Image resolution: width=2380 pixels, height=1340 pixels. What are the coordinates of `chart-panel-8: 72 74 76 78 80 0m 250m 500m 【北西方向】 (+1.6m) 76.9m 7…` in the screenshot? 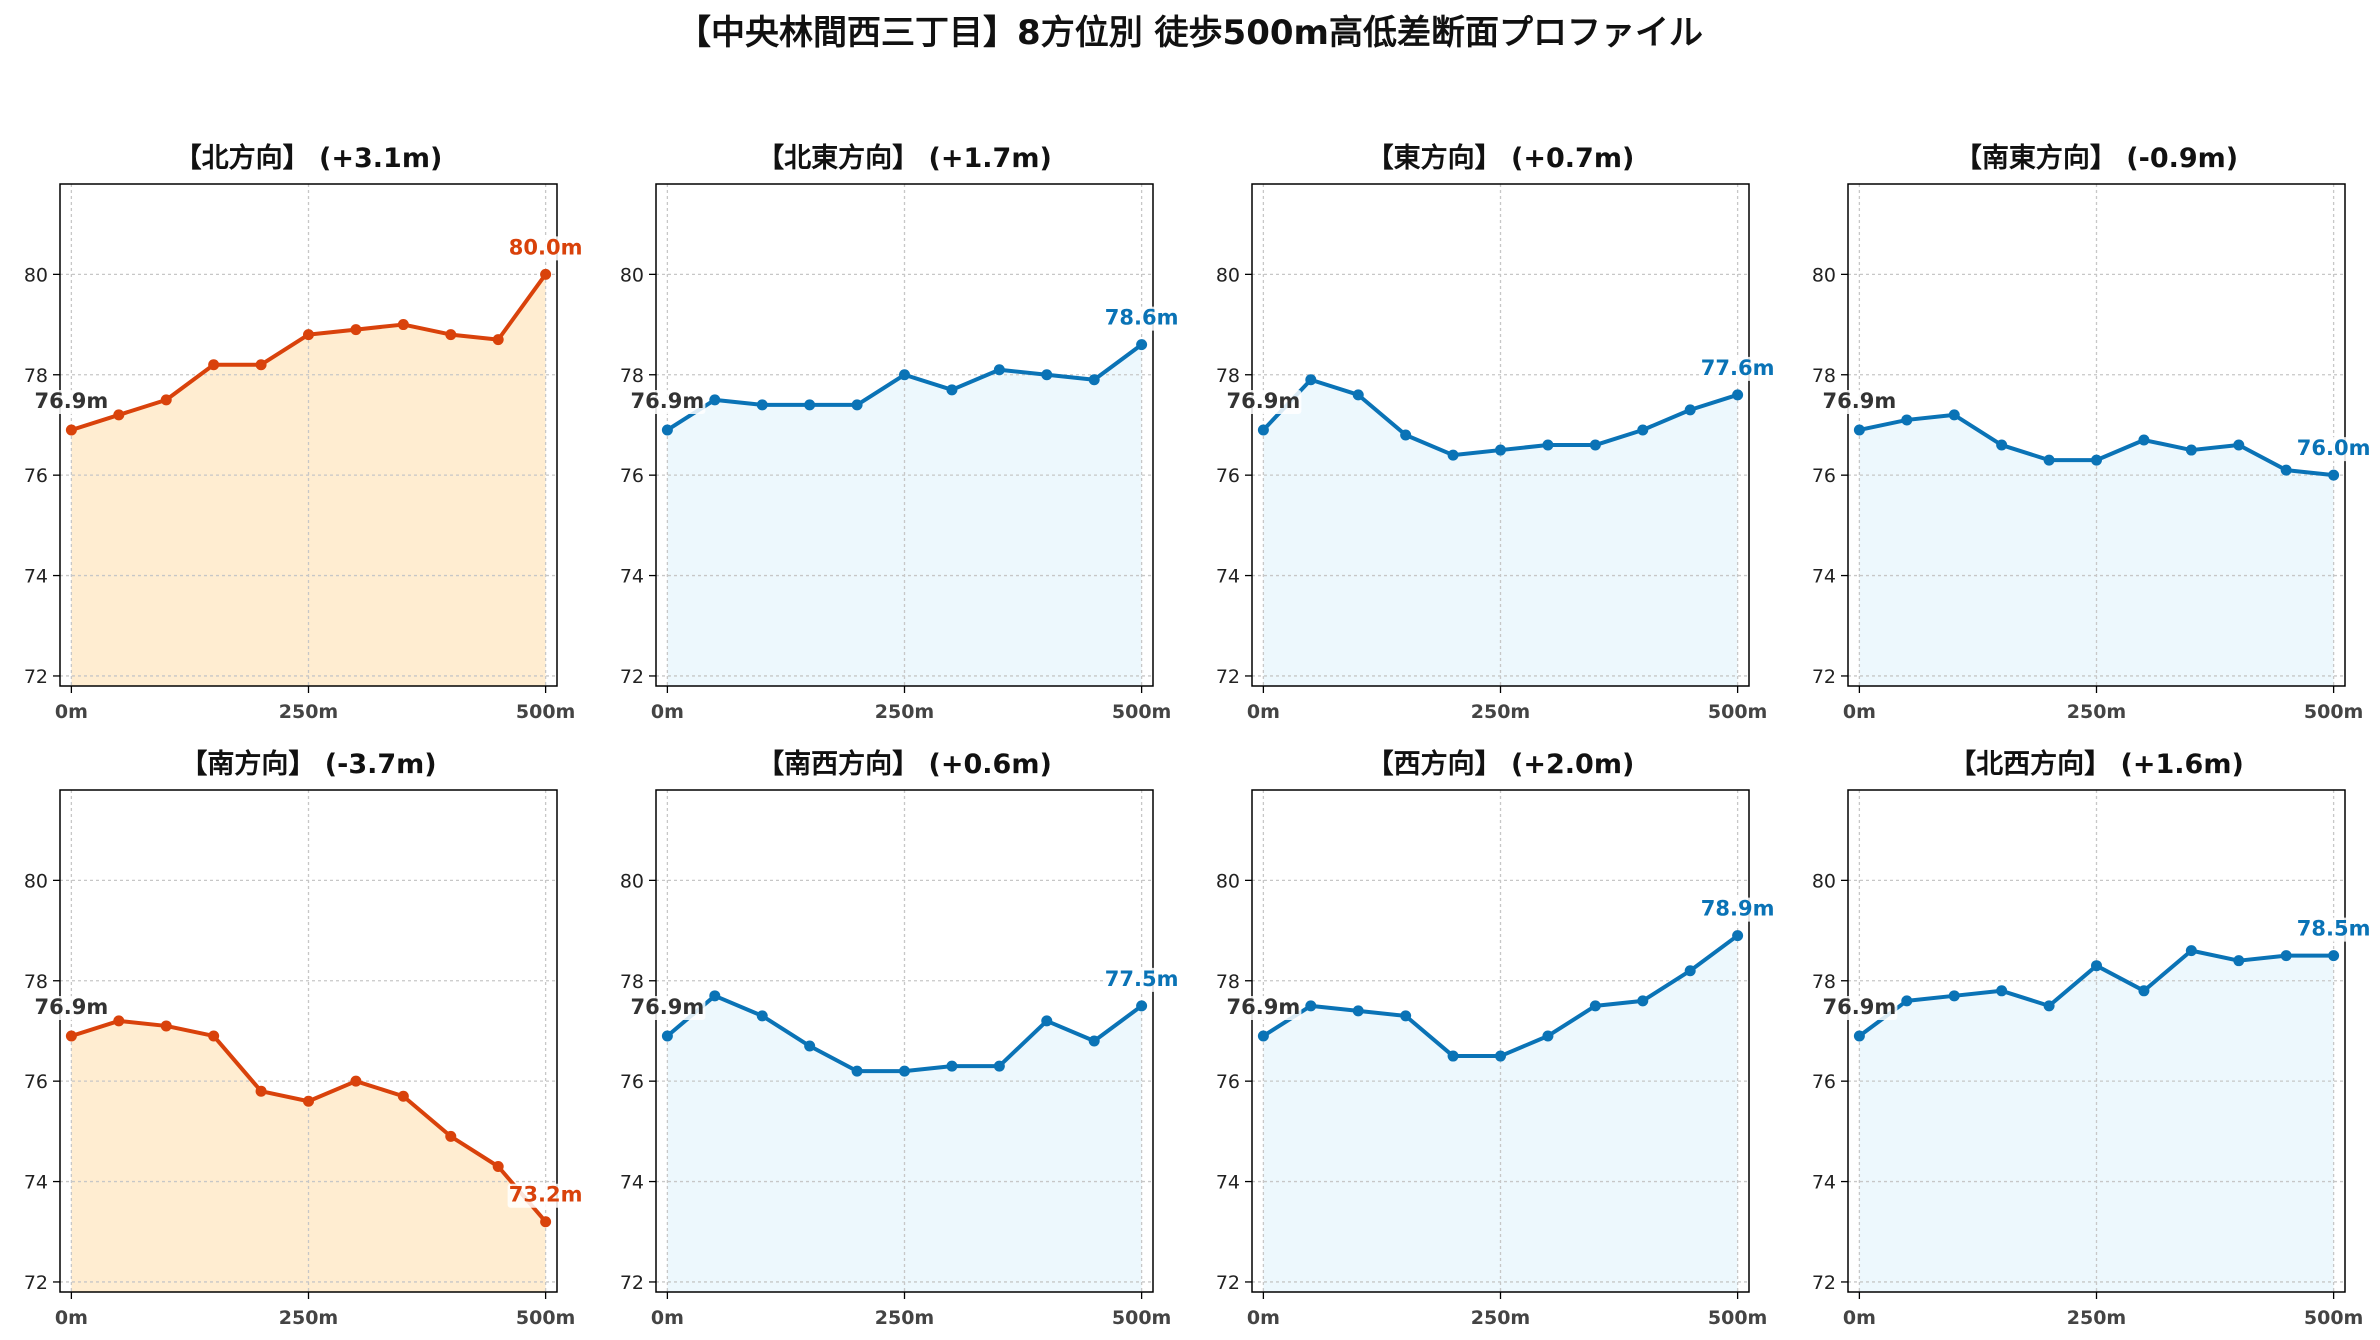 It's located at (2092, 1038).